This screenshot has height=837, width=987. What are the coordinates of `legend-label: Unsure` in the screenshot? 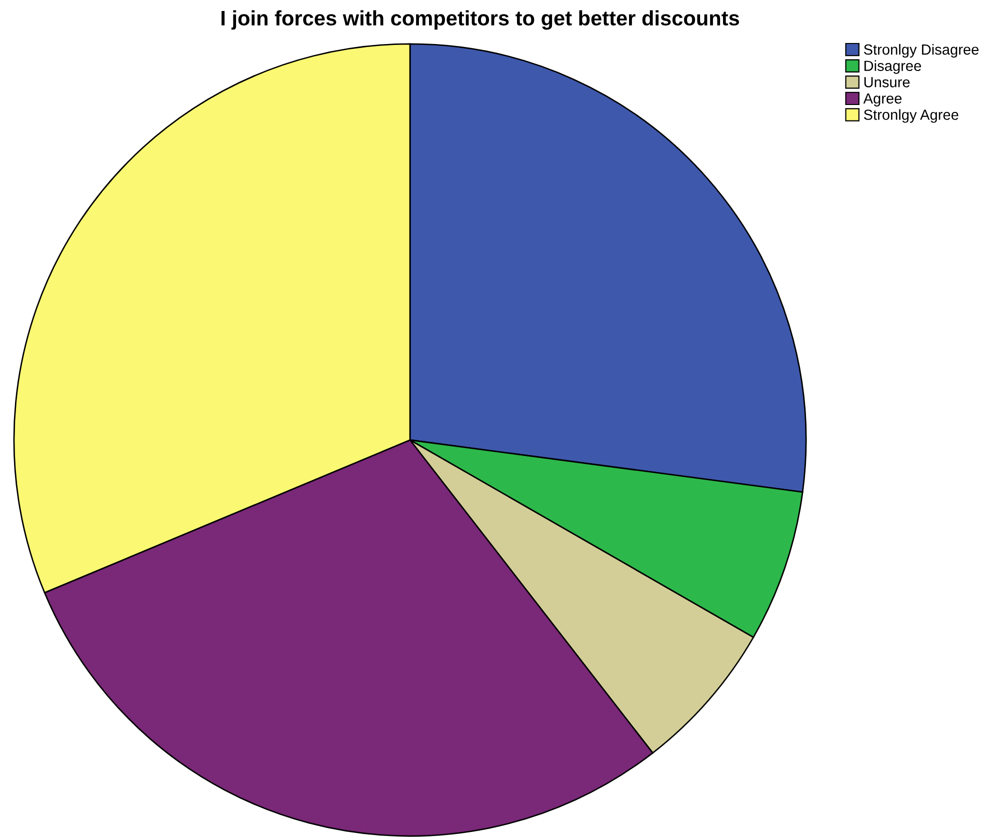 It's located at (887, 82).